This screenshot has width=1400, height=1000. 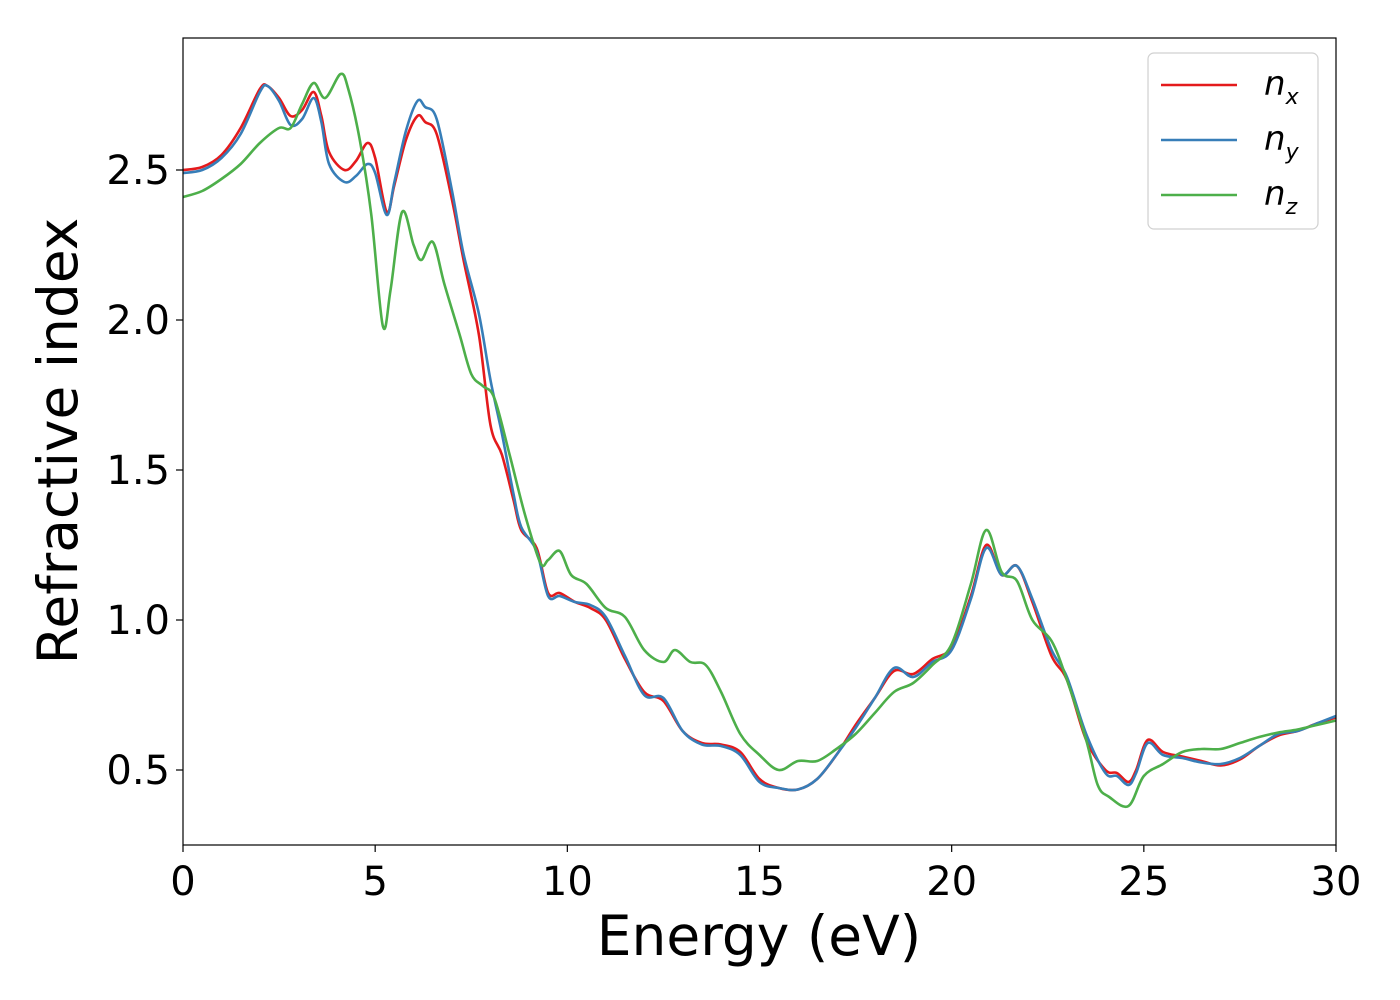 What do you see at coordinates (759, 936) in the screenshot?
I see `x-axis-label: Energy (eV)` at bounding box center [759, 936].